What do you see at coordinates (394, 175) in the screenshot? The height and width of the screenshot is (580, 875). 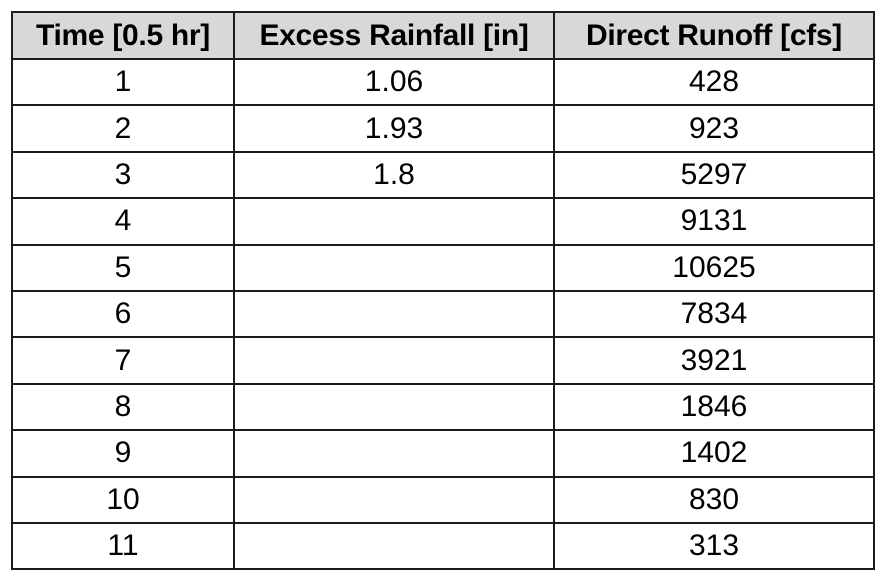 I see `cell-excess-rainfall: 1.8` at bounding box center [394, 175].